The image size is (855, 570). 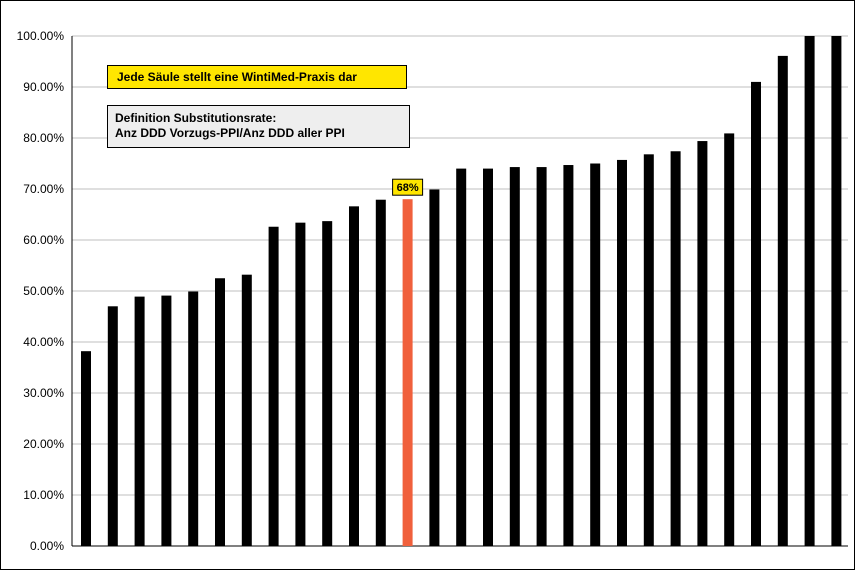 I want to click on y-tick-label: 30.00%, so click(x=43, y=393).